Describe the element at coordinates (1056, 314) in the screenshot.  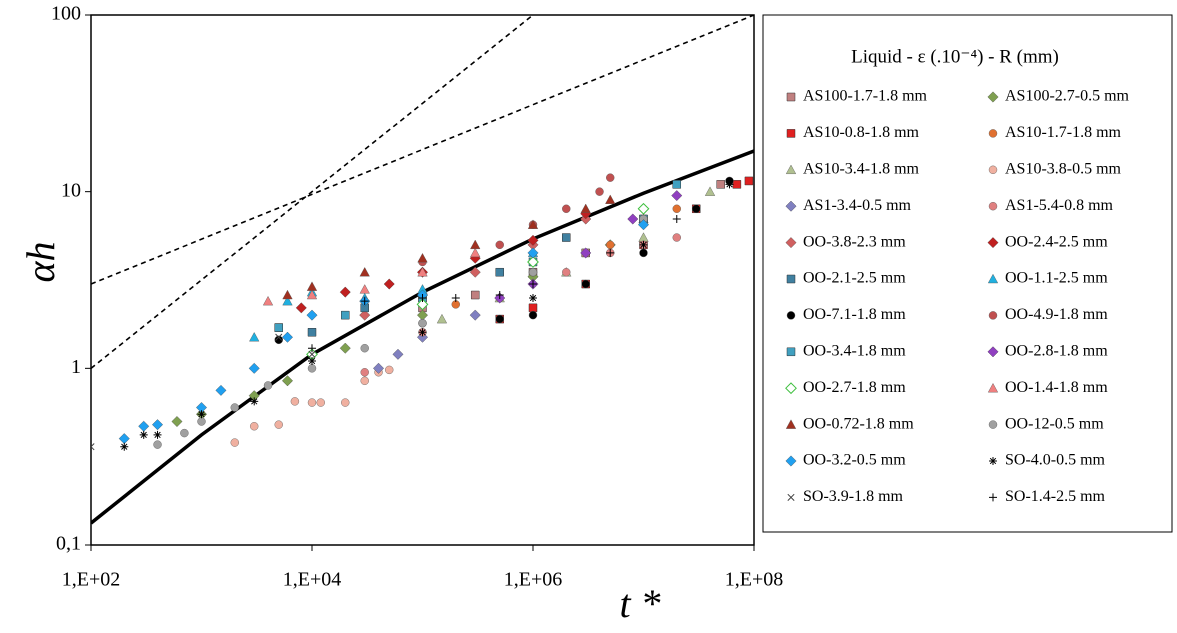
I see `legend-label: OO-4.9-1.8 mm` at that location.